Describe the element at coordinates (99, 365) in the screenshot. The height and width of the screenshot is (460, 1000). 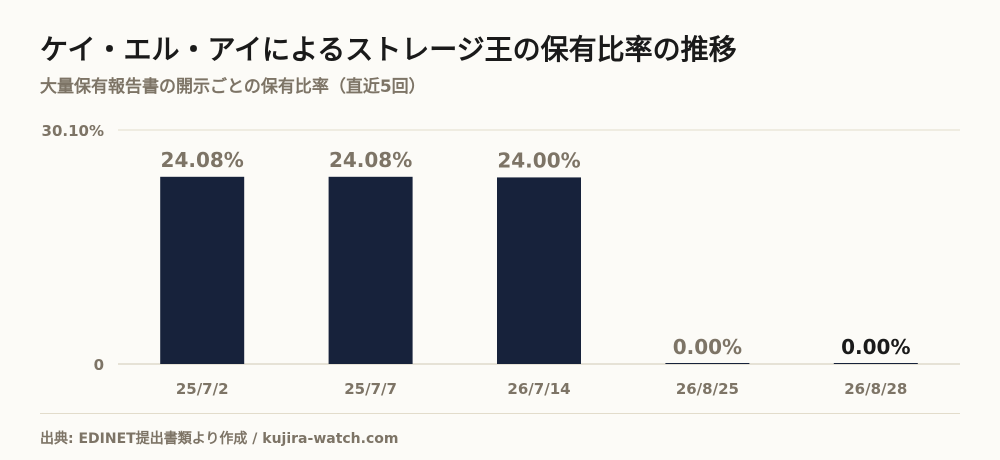
I see `y-tick-label: 0` at that location.